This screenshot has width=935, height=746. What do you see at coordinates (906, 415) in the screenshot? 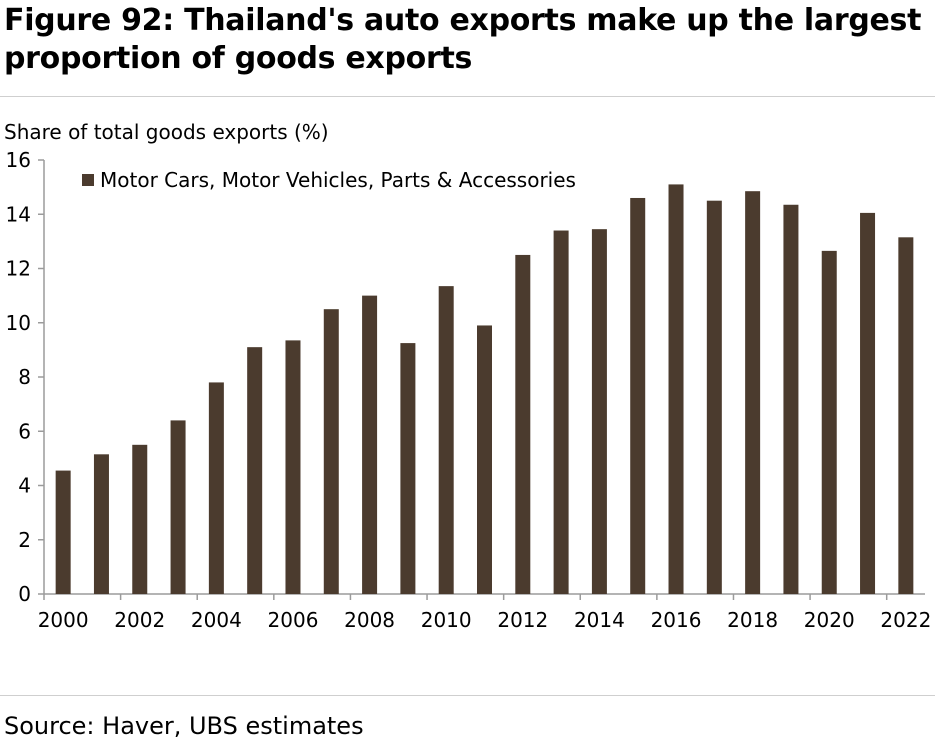
I see `bar-2022` at bounding box center [906, 415].